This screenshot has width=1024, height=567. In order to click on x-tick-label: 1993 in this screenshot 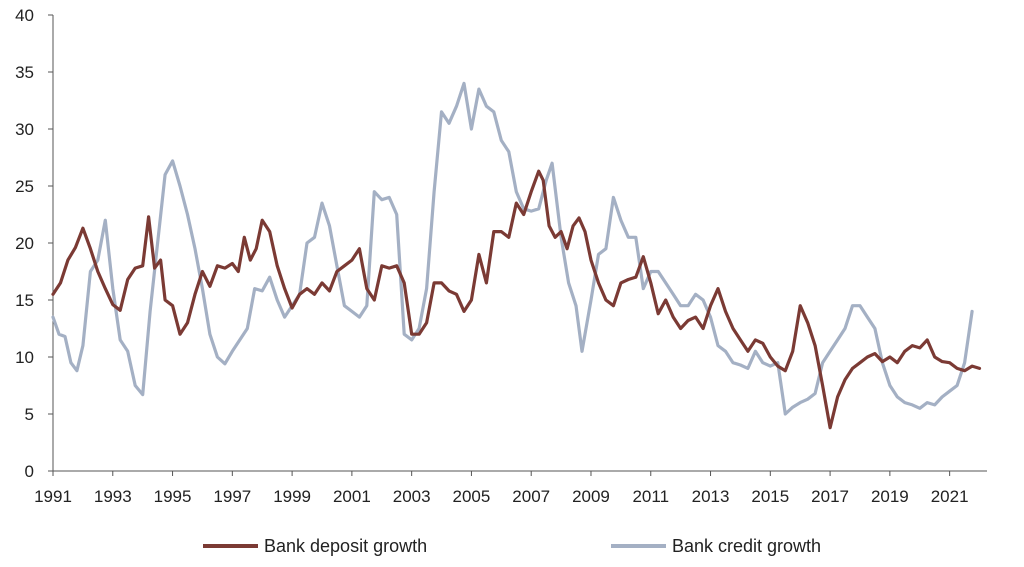, I will do `click(113, 496)`.